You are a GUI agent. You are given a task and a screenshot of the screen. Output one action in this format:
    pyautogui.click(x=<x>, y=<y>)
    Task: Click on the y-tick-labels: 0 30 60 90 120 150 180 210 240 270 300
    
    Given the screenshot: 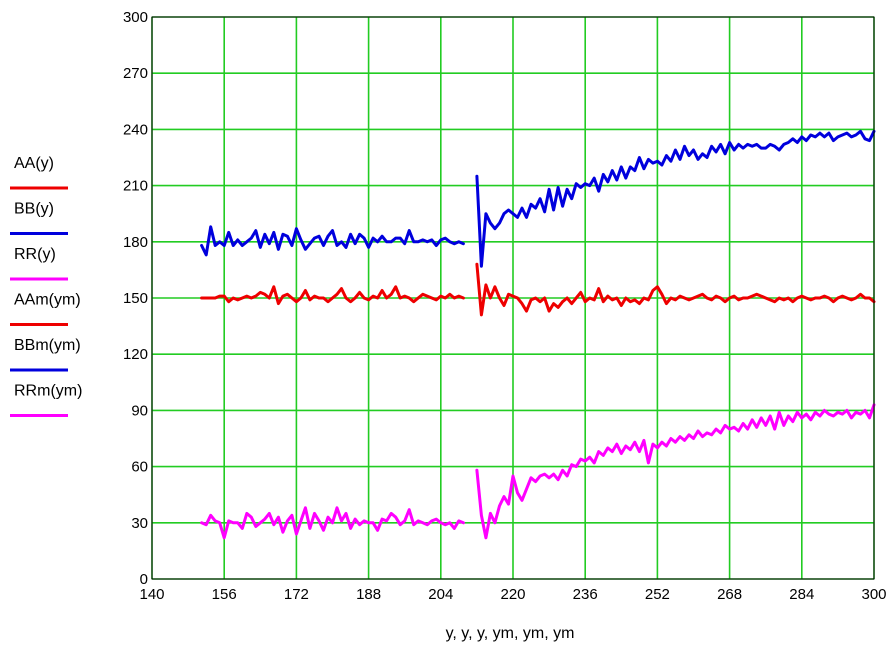 What is the action you would take?
    pyautogui.click(x=135, y=298)
    